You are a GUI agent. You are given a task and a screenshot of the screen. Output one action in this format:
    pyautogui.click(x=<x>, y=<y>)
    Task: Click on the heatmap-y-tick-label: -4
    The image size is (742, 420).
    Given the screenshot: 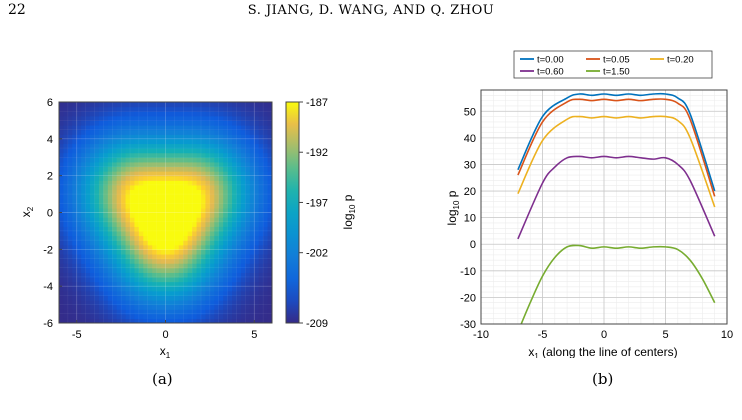 What is the action you would take?
    pyautogui.click(x=48, y=287)
    